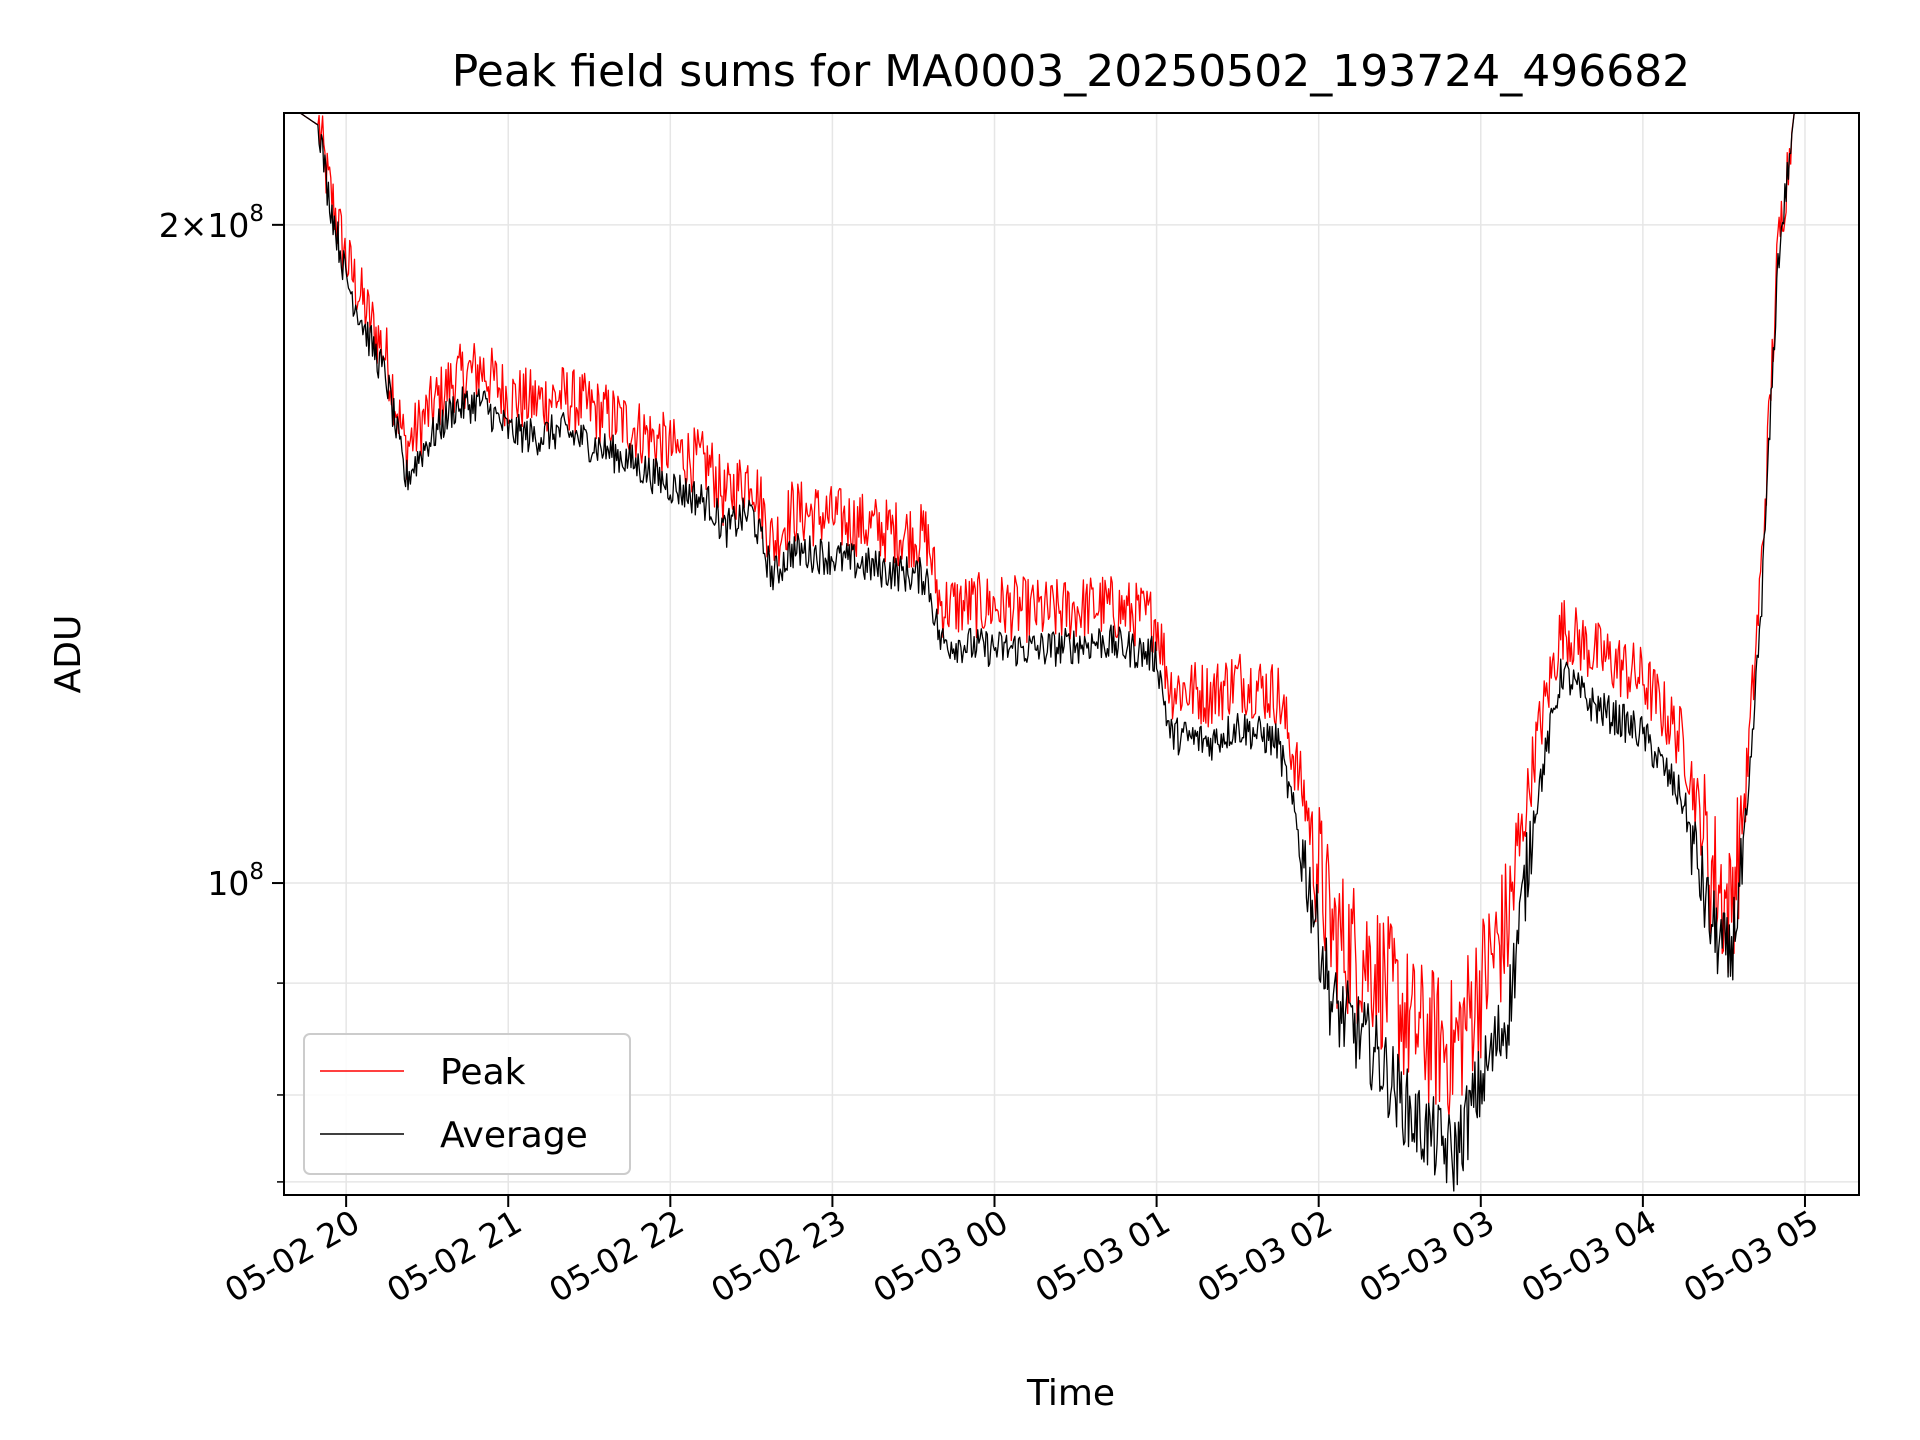  Describe the element at coordinates (221, 692) in the screenshot. I see `y-axis: 108 2×108` at that location.